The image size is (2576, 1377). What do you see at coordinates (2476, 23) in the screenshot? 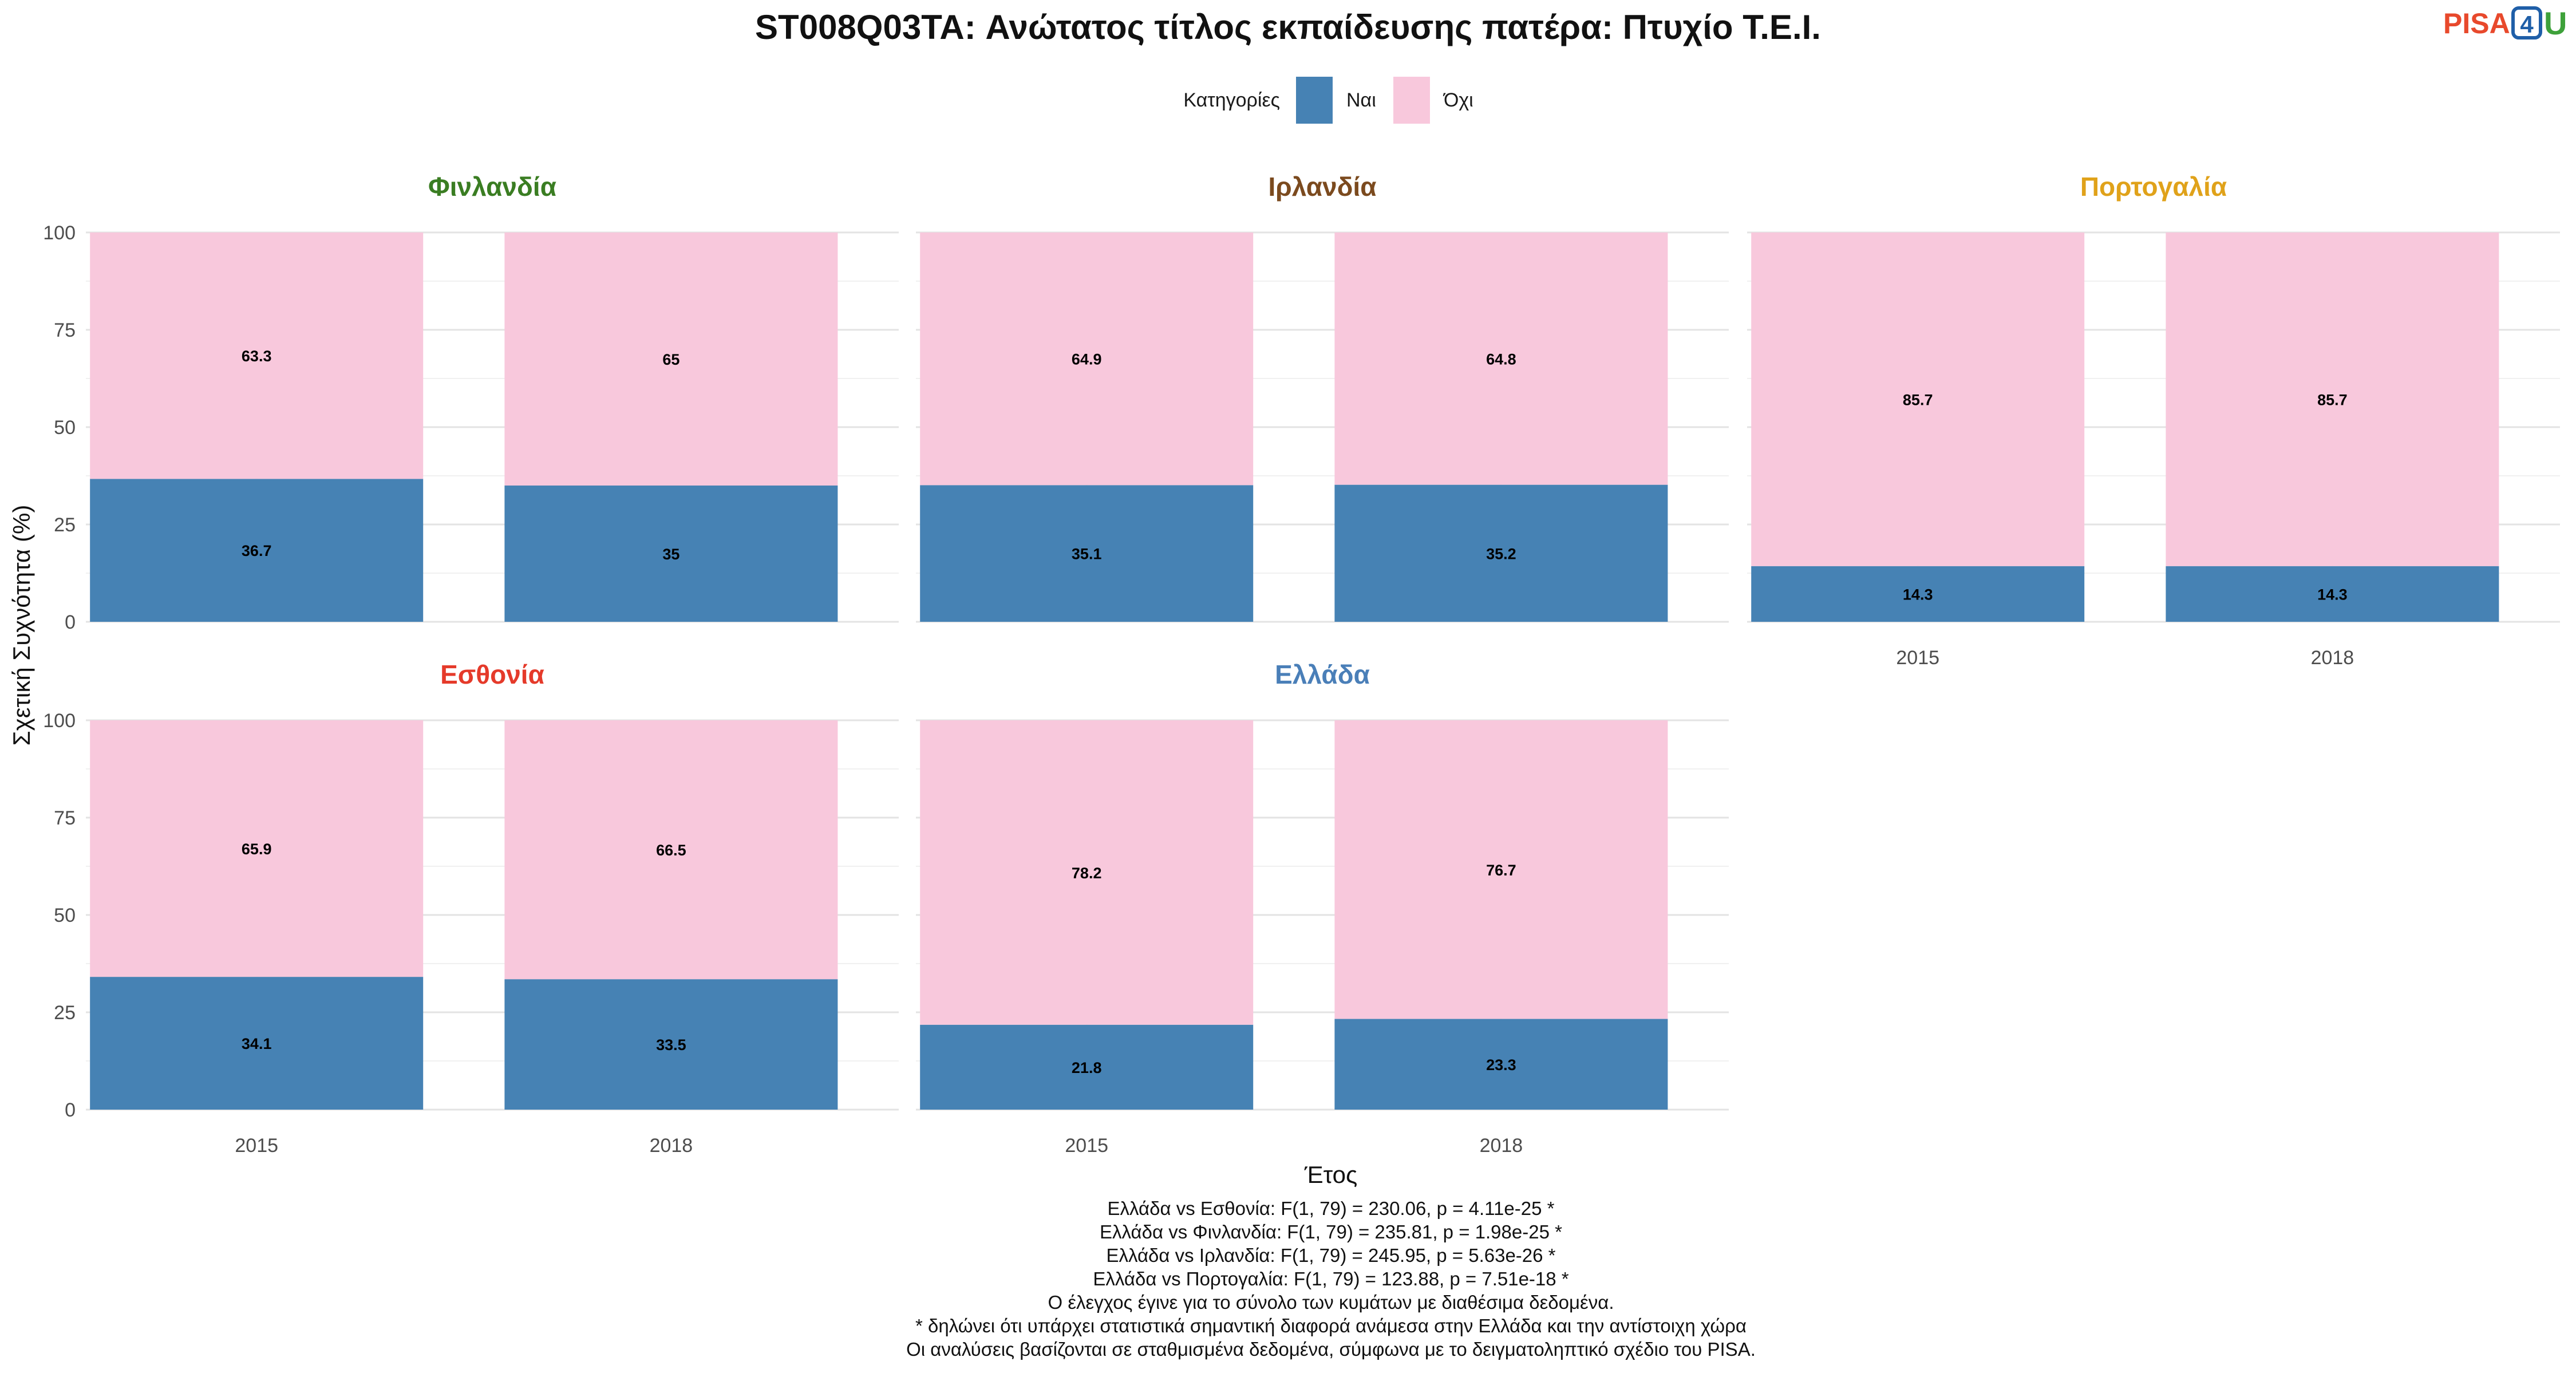
I see `logo-text-pisa: PISA` at bounding box center [2476, 23].